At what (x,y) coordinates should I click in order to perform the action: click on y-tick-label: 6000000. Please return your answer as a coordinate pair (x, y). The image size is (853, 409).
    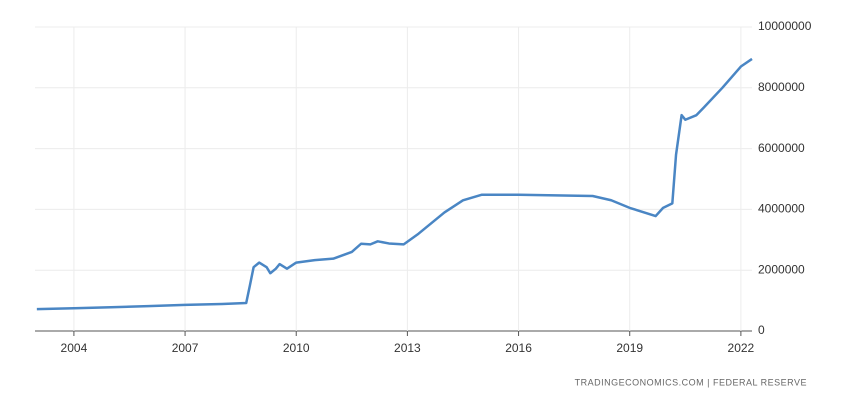
    Looking at the image, I should click on (781, 148).